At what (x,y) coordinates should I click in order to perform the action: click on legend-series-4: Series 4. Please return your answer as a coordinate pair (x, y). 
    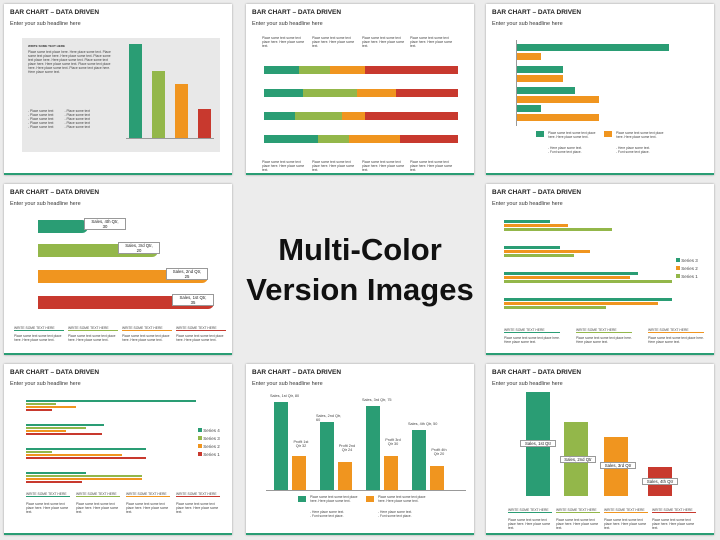
    Looking at the image, I should click on (209, 430).